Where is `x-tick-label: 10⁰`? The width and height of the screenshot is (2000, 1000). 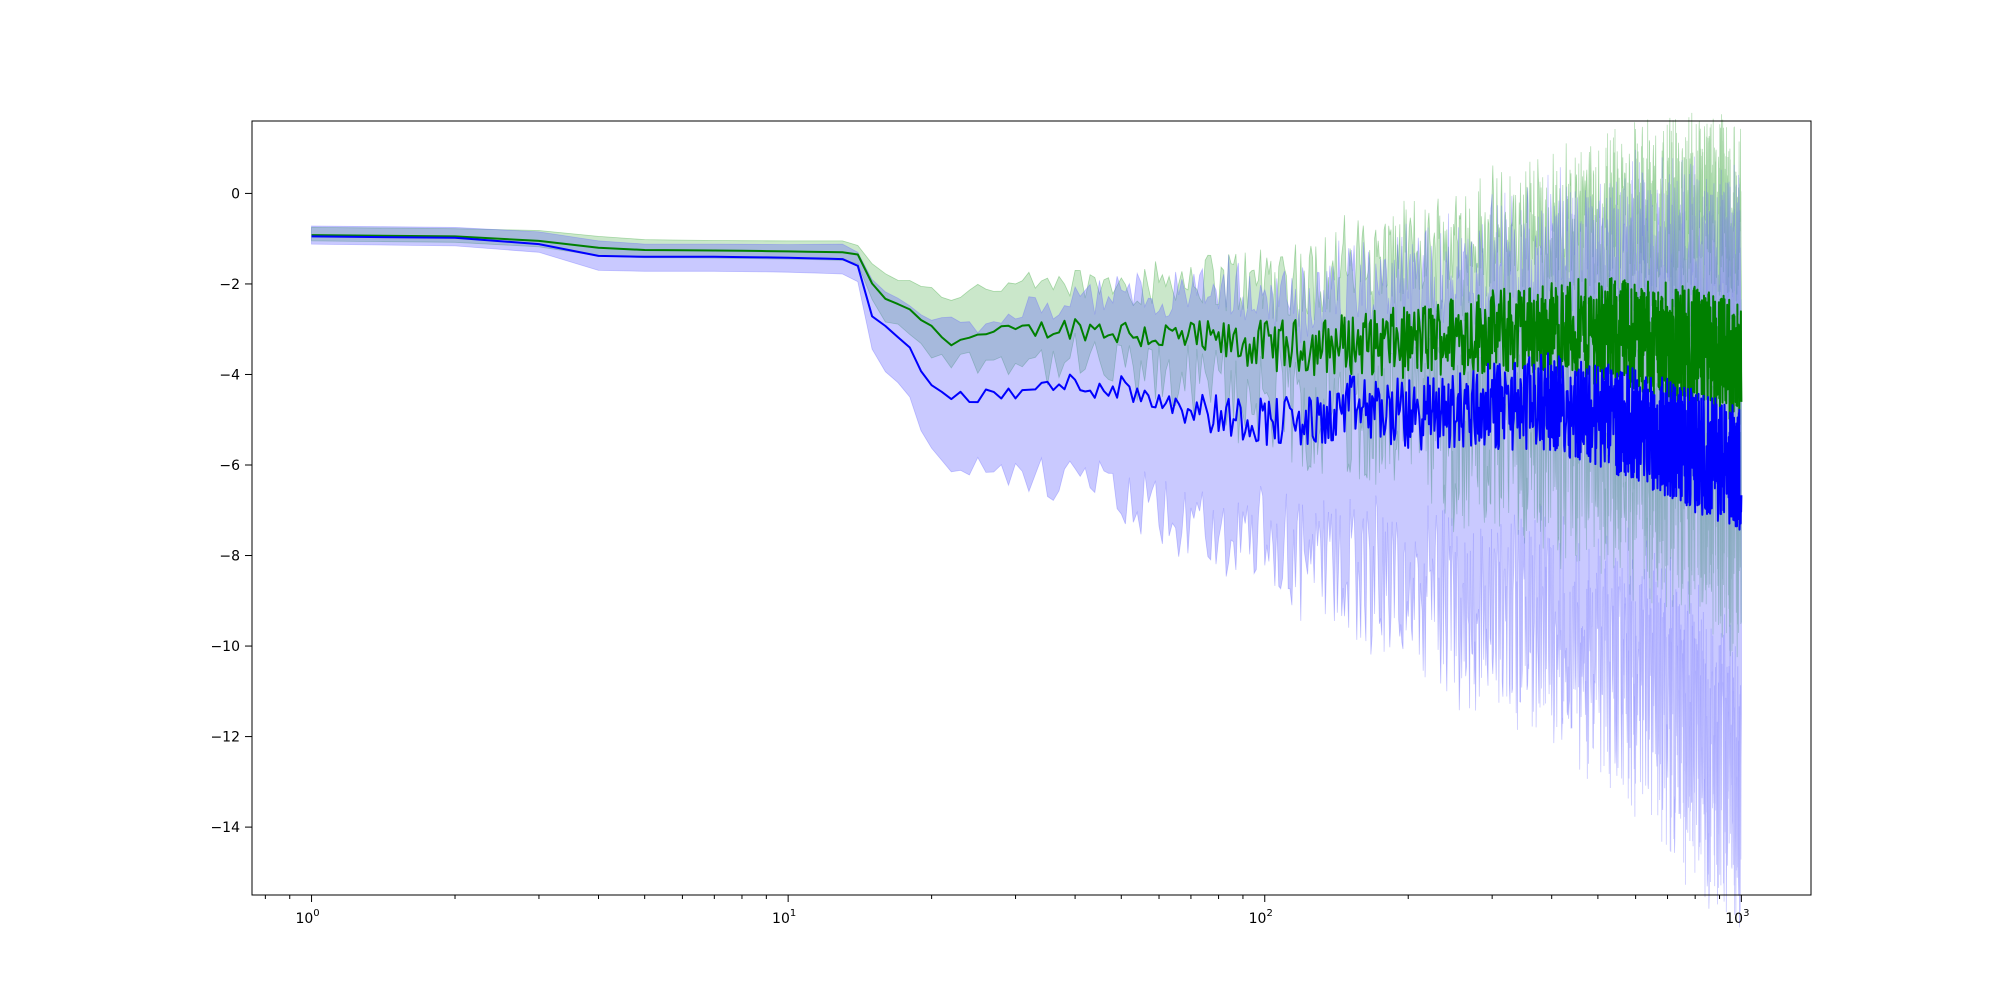 x-tick-label: 10⁰ is located at coordinates (307, 917).